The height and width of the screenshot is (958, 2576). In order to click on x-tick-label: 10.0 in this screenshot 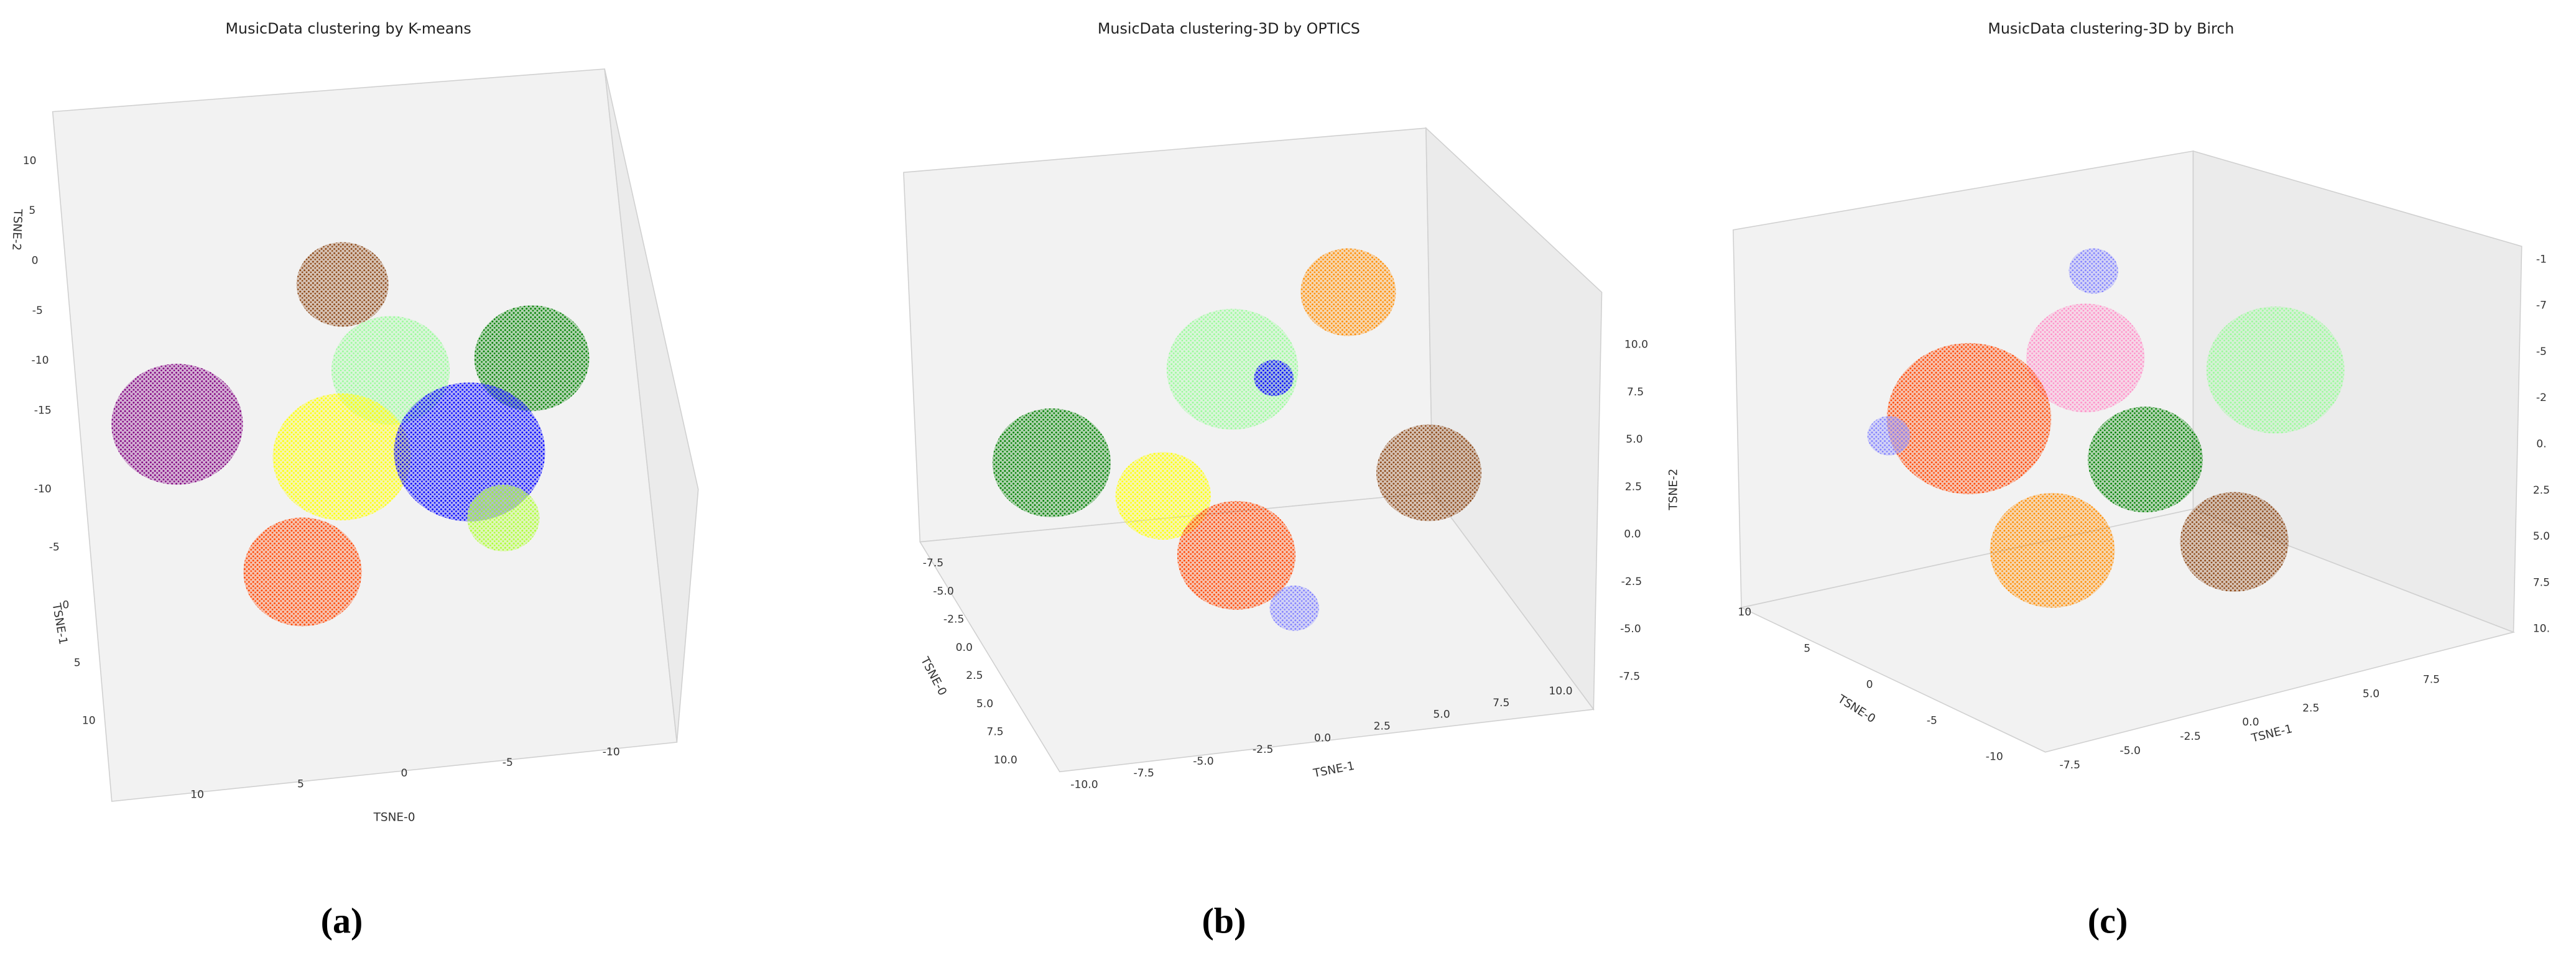, I will do `click(1006, 760)`.